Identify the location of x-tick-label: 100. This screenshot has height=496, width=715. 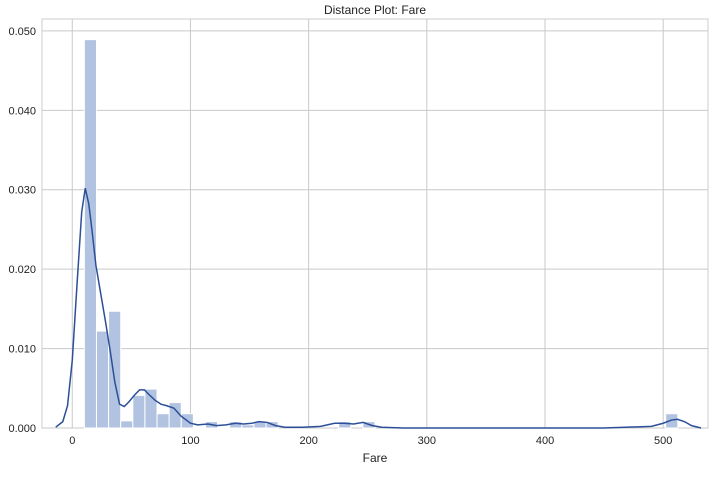
(190, 441).